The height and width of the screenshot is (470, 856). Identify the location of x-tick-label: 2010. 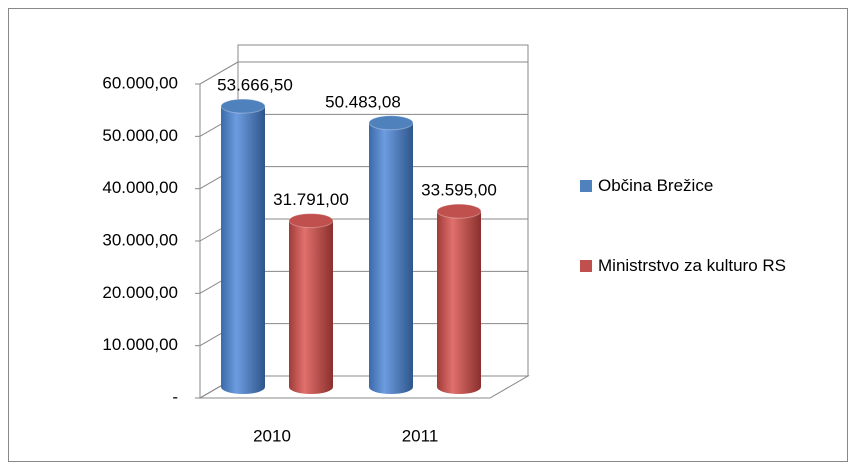
(272, 435).